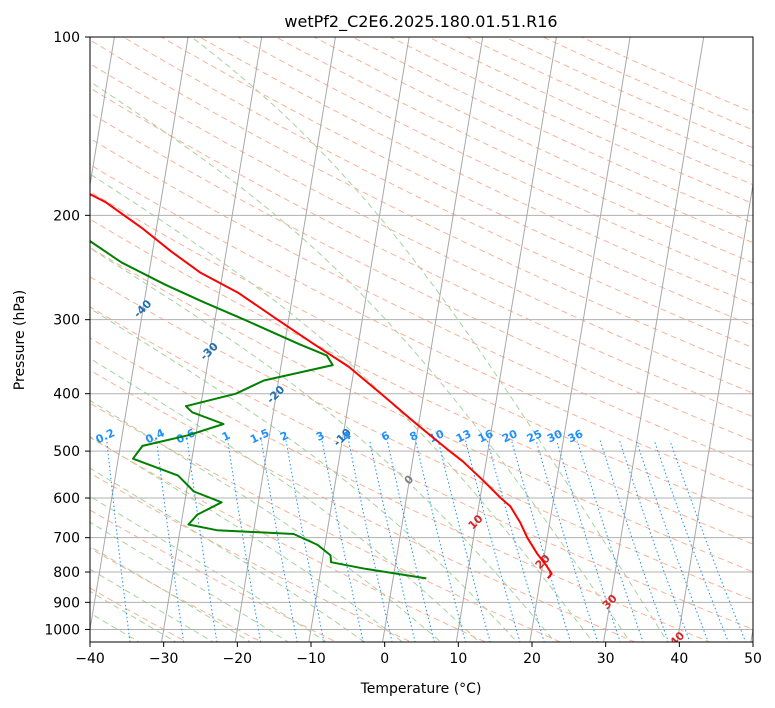  What do you see at coordinates (66, 603) in the screenshot?
I see `y-tick-label: 900` at bounding box center [66, 603].